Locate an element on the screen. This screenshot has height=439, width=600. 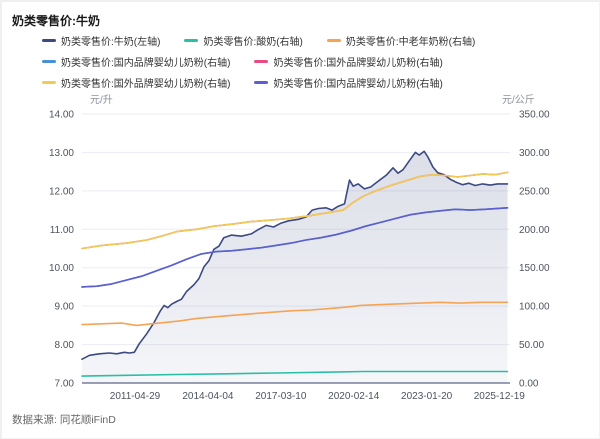
x-axis-tick-label: 2025-12-19 is located at coordinates (500, 396).